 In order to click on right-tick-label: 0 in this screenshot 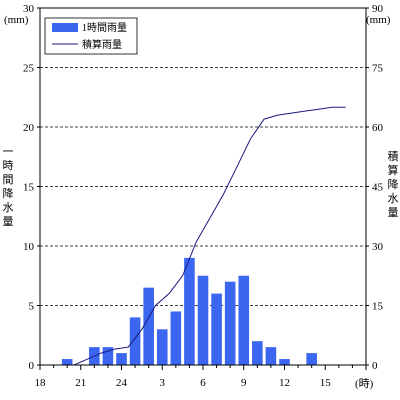, I will do `click(375, 366)`.